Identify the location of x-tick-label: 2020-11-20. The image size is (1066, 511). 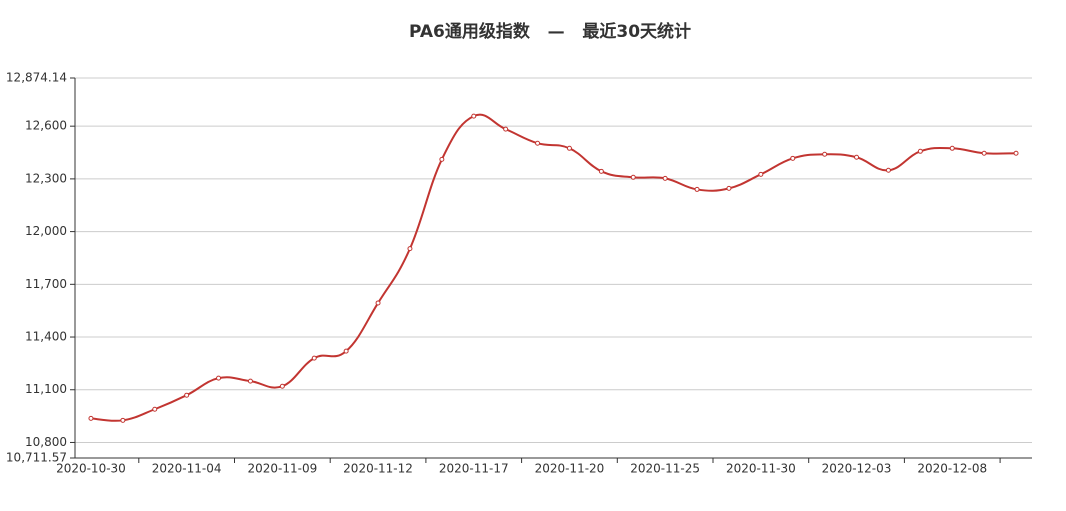
(570, 469).